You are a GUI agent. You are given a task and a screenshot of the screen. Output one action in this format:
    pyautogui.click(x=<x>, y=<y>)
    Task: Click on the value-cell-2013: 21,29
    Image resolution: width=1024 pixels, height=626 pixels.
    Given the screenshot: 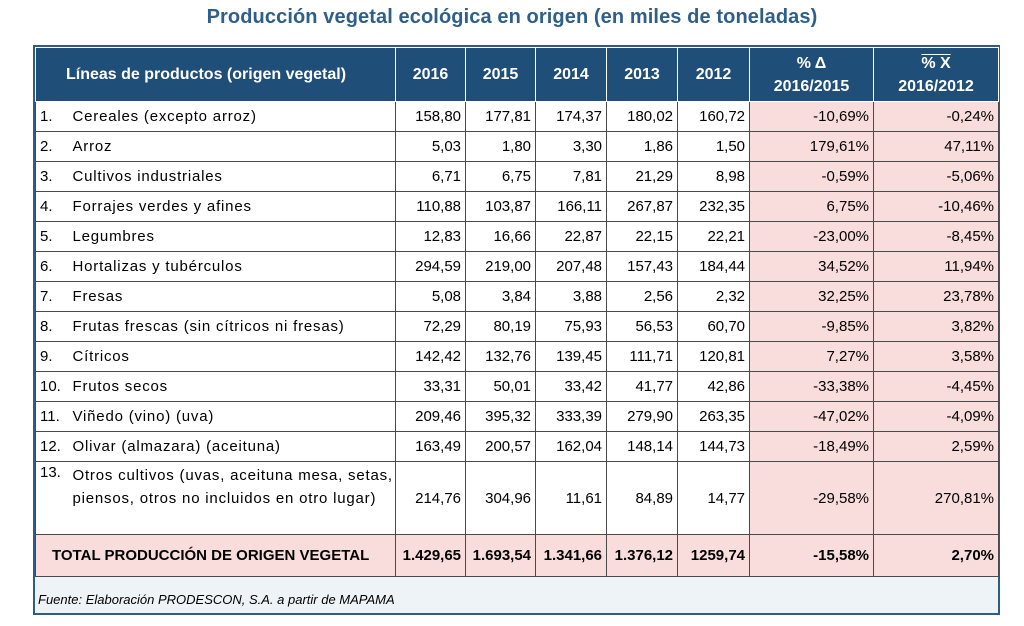 What is the action you would take?
    pyautogui.click(x=642, y=176)
    